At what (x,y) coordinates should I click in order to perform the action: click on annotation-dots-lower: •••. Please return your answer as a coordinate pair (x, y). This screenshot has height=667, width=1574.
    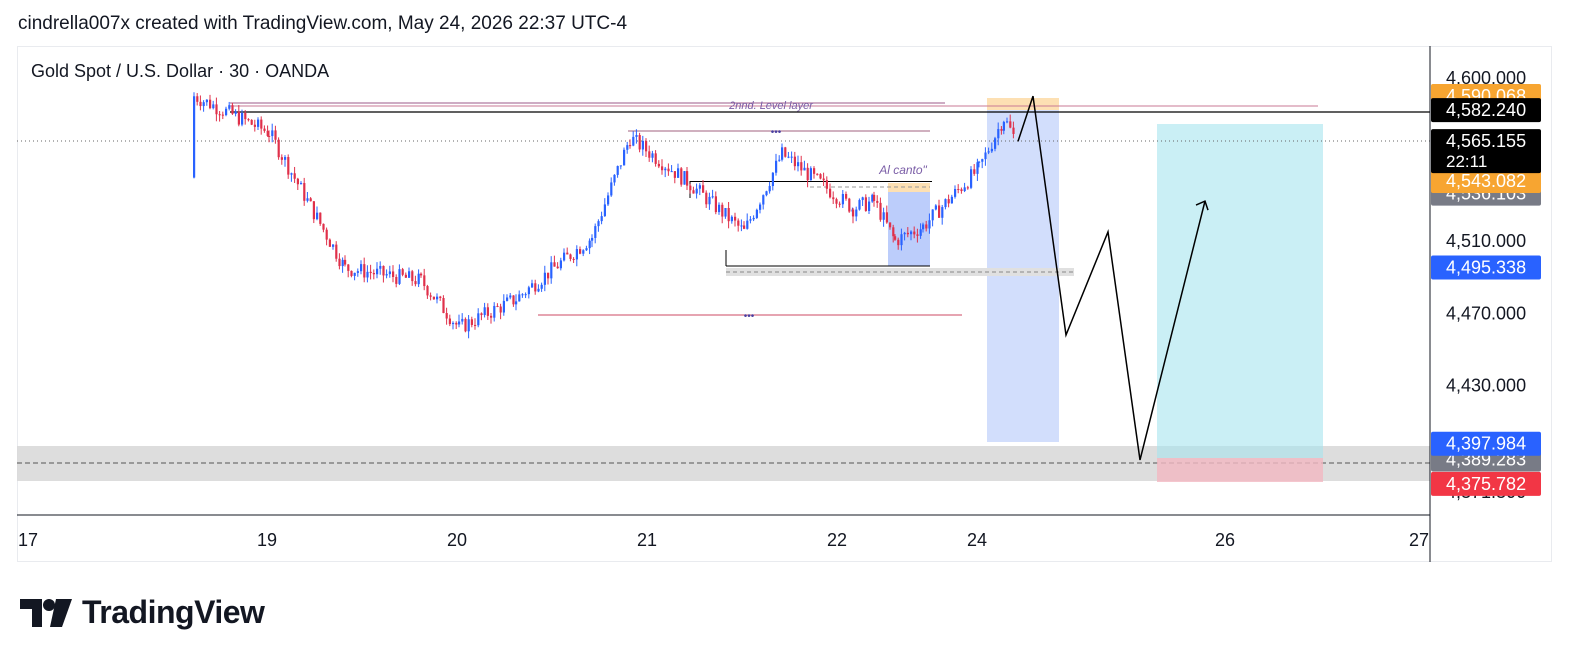
    Looking at the image, I should click on (749, 316).